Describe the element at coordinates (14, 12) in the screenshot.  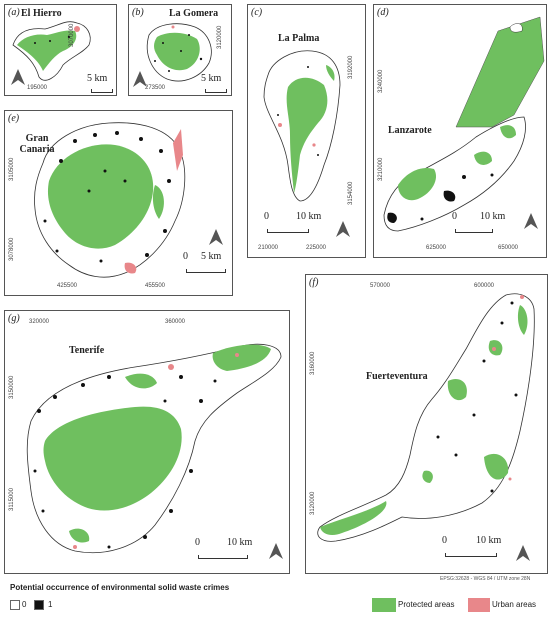
I see `panel-label: (a)` at that location.